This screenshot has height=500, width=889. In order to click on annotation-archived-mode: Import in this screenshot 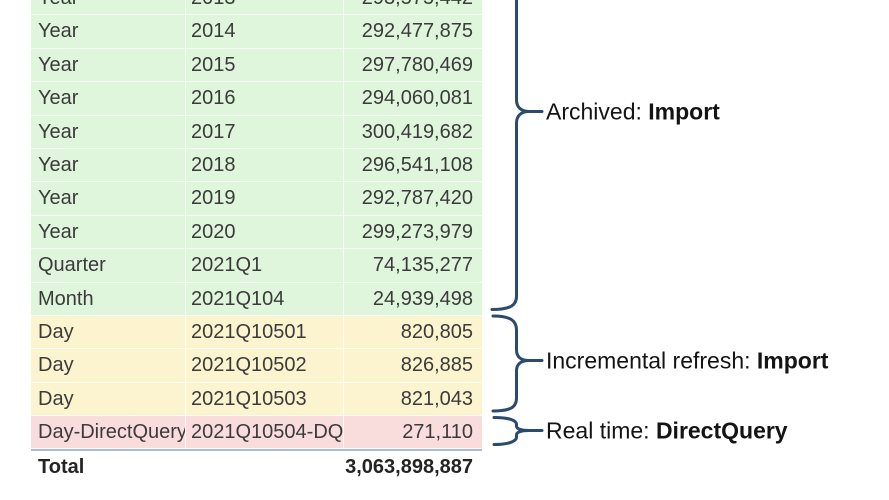, I will do `click(684, 111)`.